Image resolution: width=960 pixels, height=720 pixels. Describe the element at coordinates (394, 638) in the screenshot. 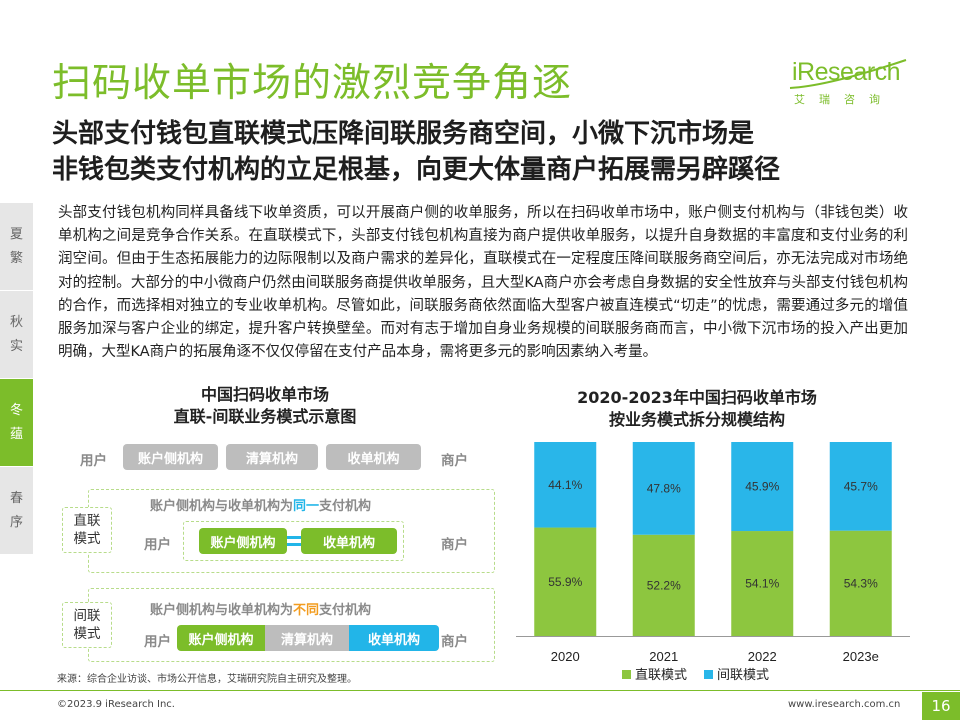

I see `indirect-acquirer-box: 收单机构` at that location.